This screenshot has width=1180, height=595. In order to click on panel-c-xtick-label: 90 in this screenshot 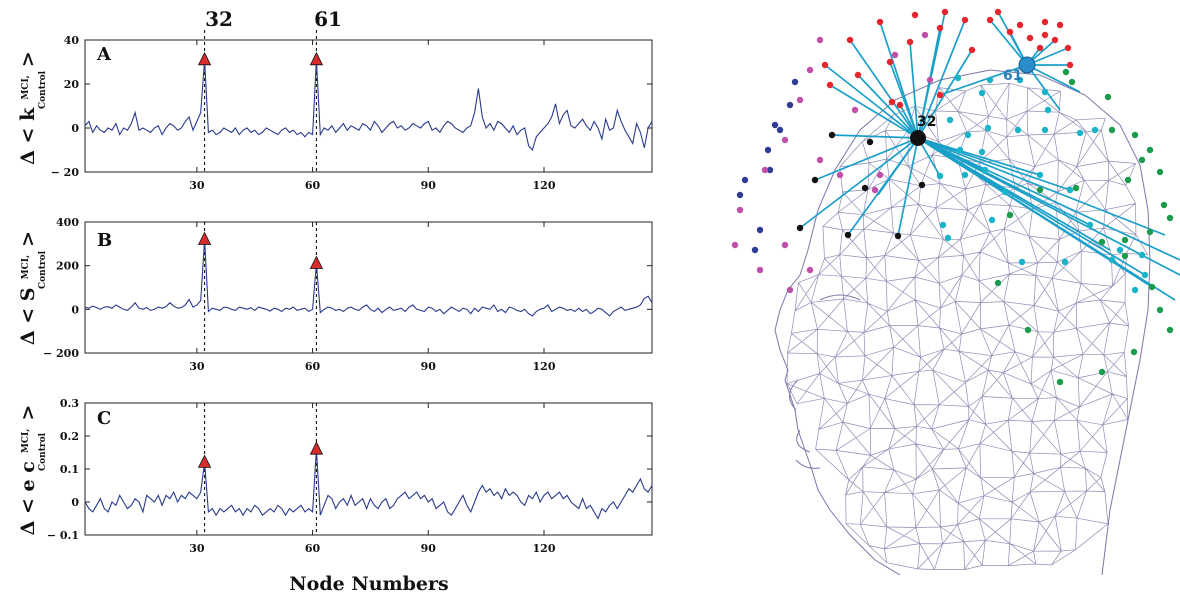, I will do `click(429, 548)`.